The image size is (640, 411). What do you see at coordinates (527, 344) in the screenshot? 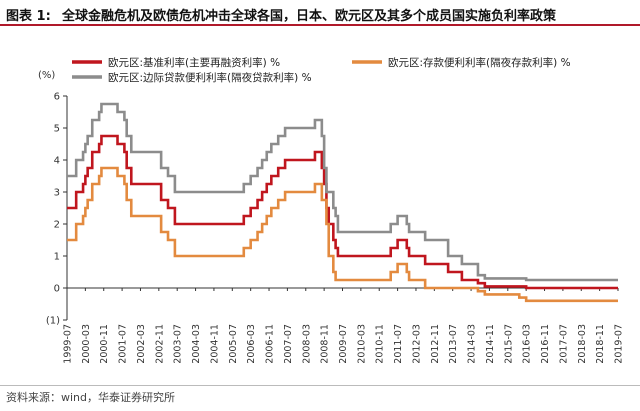
I see `x-tick-label: 2016-03` at bounding box center [527, 344].